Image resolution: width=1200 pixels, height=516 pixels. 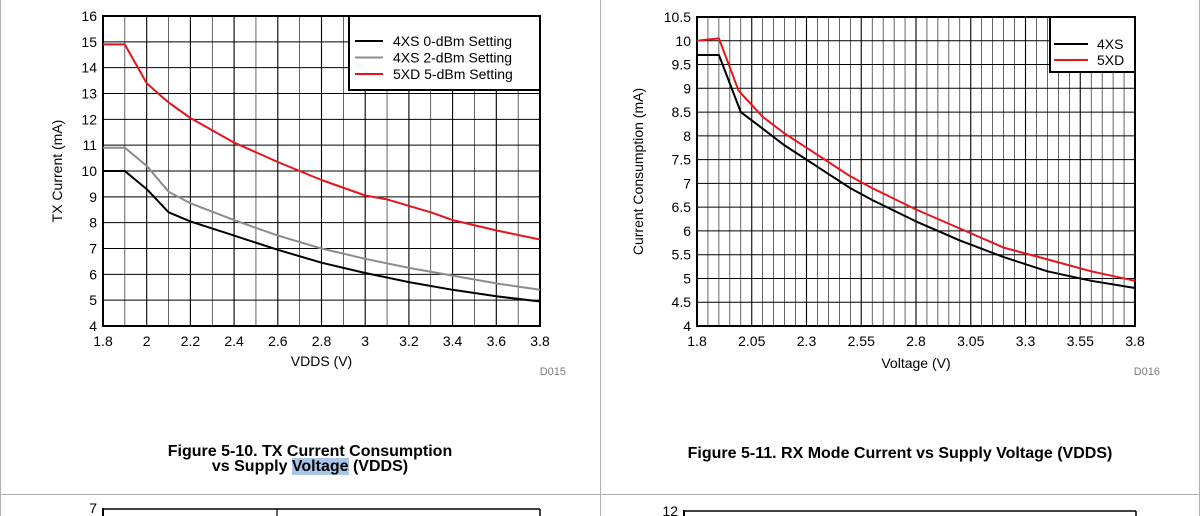 What do you see at coordinates (378, 466) in the screenshot?
I see `figure1-caption-post: (VDDS)` at bounding box center [378, 466].